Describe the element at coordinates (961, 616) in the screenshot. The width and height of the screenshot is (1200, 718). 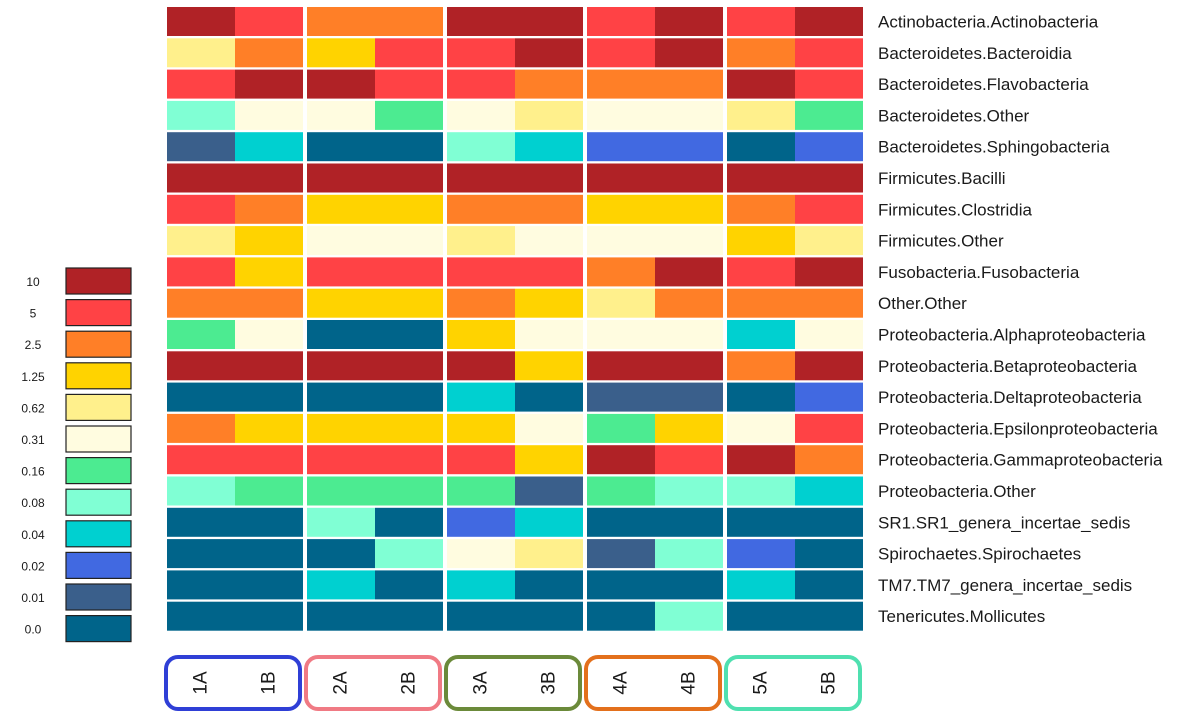
I see `row-label: Tenericutes.Mollicutes` at that location.